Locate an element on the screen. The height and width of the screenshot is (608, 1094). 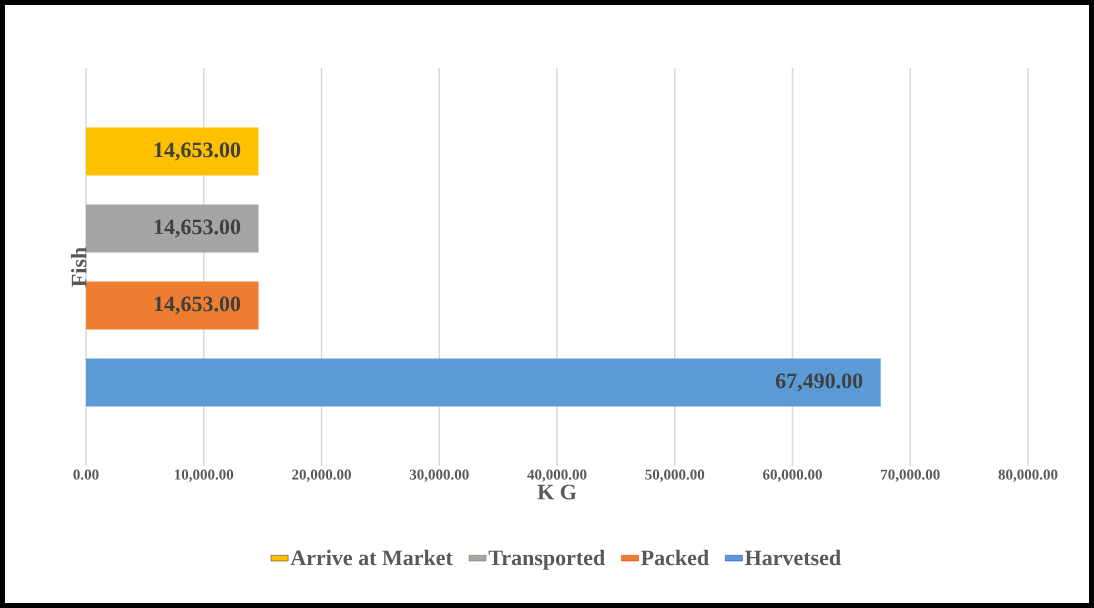
legend-label: Transported is located at coordinates (546, 559).